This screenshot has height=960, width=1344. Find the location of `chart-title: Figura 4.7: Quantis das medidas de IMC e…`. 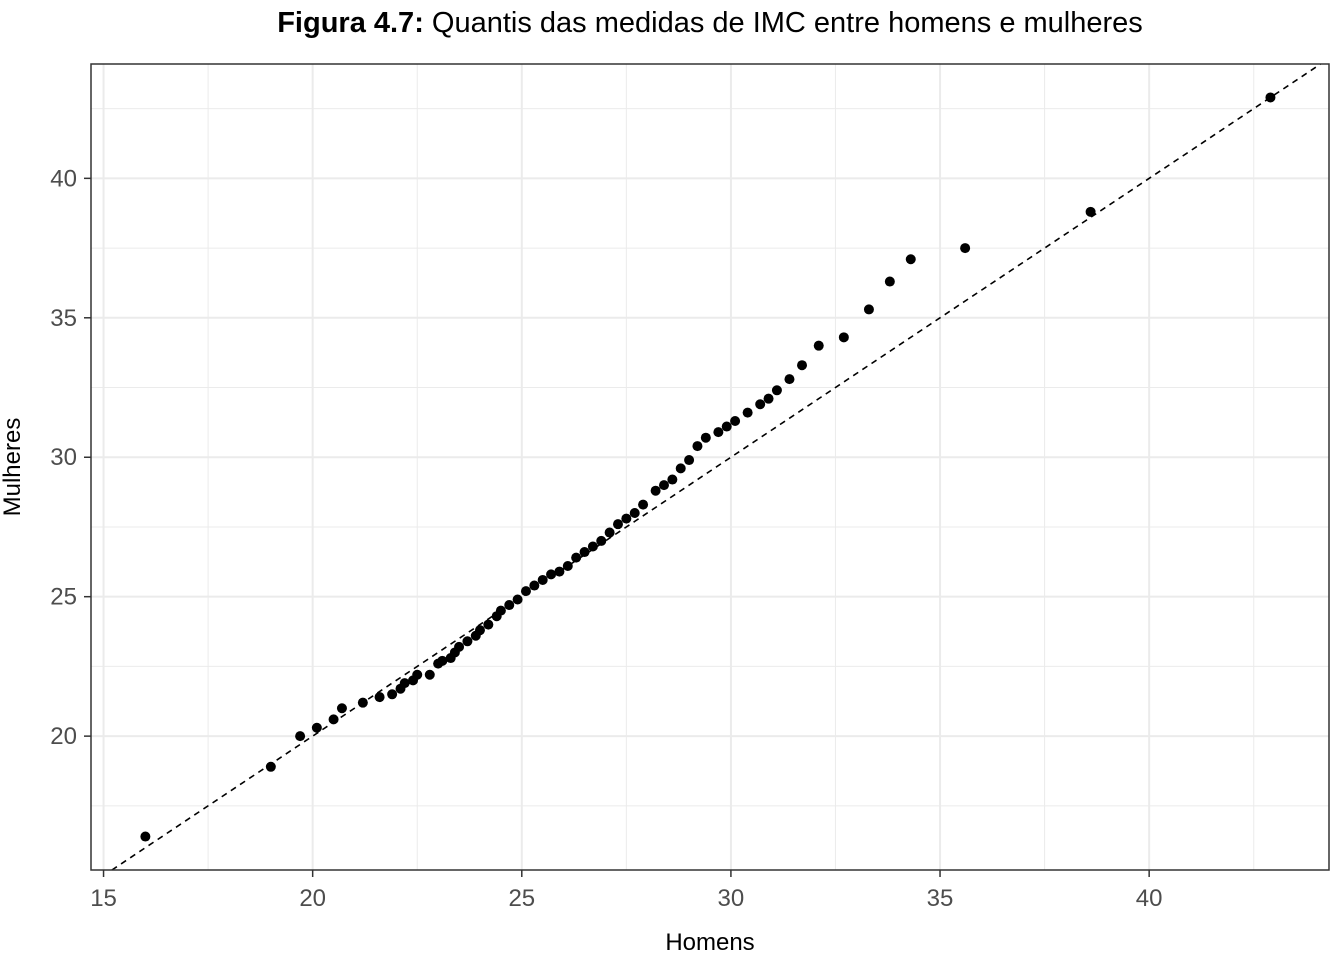

chart-title: Figura 4.7: Quantis das medidas de IMC e… is located at coordinates (710, 23).